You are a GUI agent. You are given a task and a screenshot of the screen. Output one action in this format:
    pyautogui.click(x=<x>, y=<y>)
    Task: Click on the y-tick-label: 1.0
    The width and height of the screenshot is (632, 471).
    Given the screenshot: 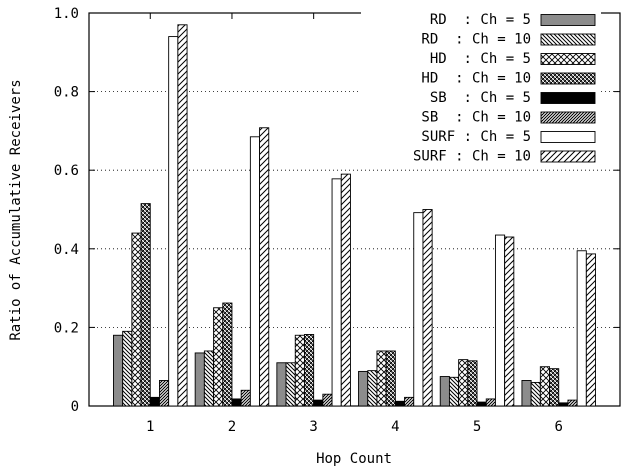 What is the action you would take?
    pyautogui.click(x=66, y=14)
    